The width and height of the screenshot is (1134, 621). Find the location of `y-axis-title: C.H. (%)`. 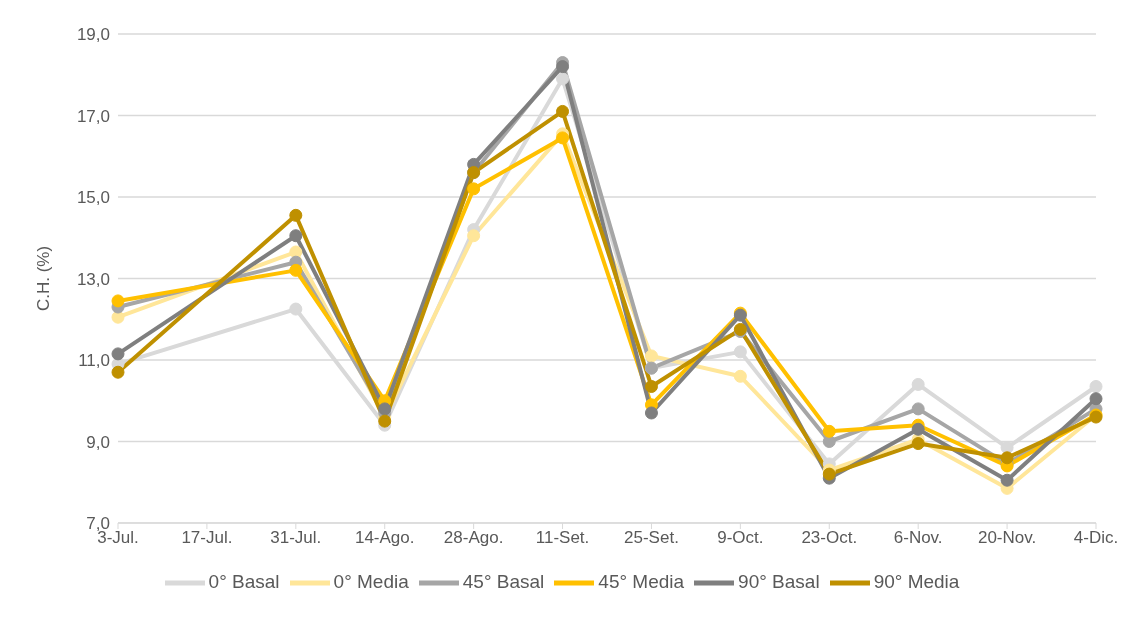

y-axis-title: C.H. (%) is located at coordinates (44, 278).